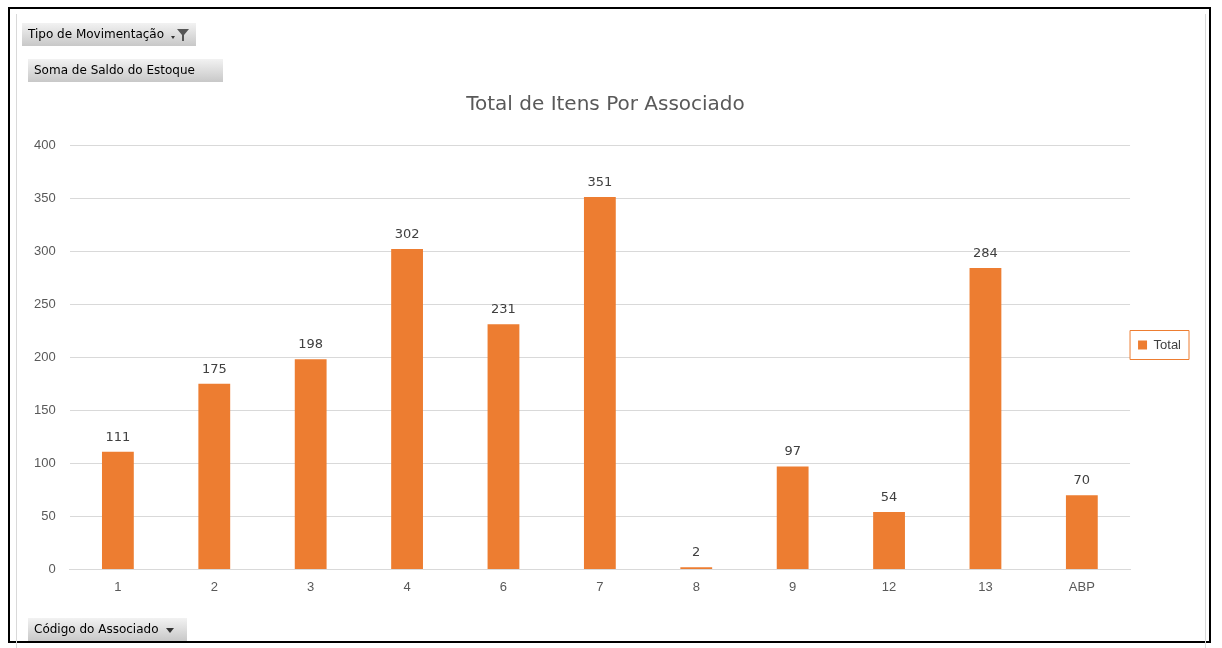 This screenshot has width=1222, height=648. What do you see at coordinates (311, 586) in the screenshot?
I see `x-tick-label: 3` at bounding box center [311, 586].